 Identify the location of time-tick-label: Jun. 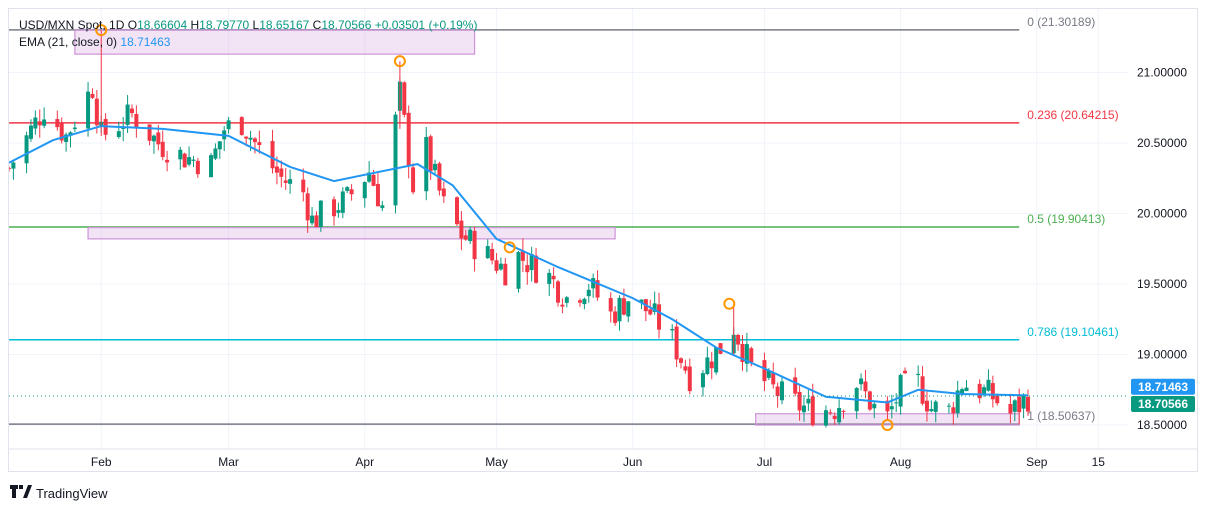
(632, 462).